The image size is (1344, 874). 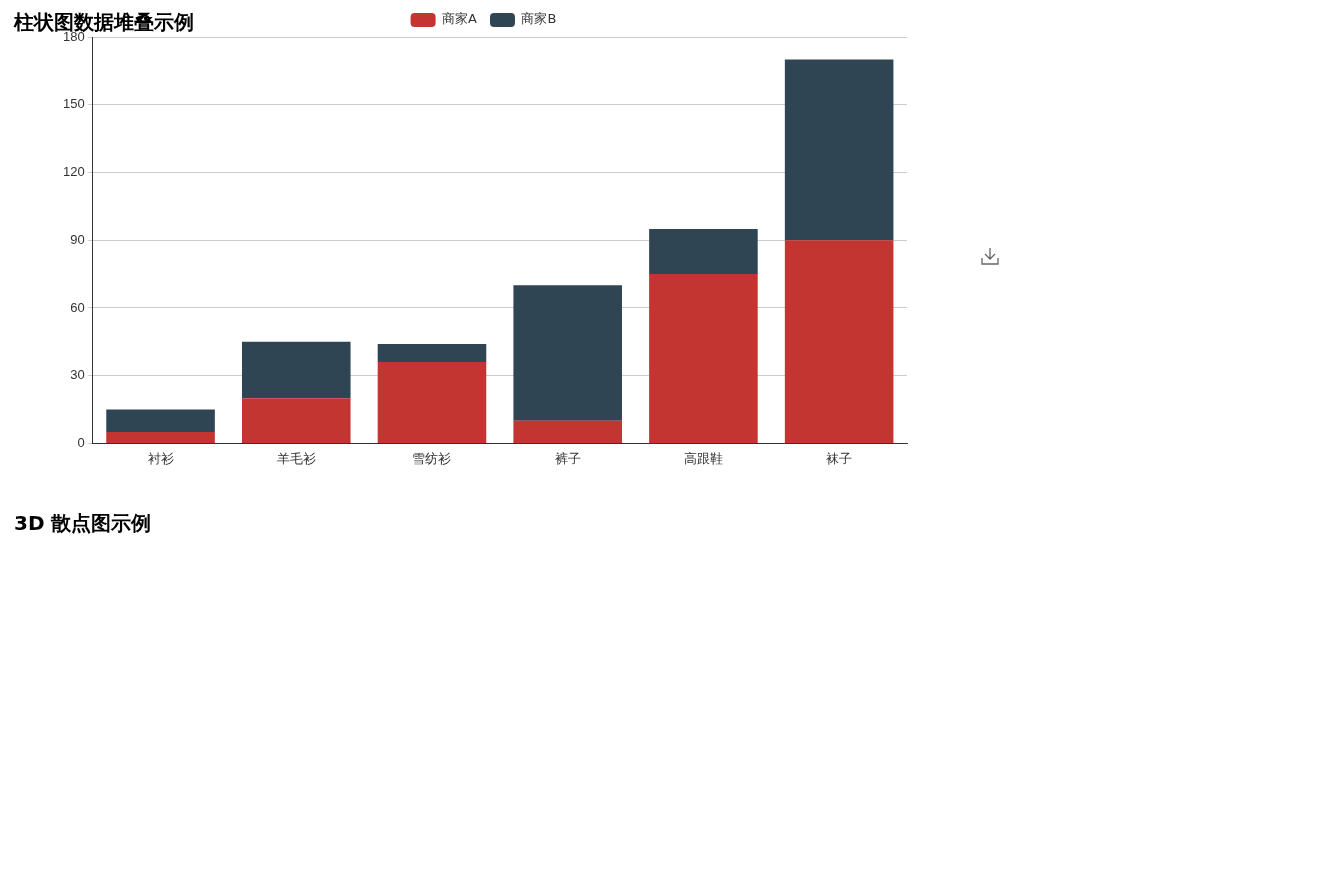 I want to click on x-tick-label: 裤子, so click(x=567, y=458).